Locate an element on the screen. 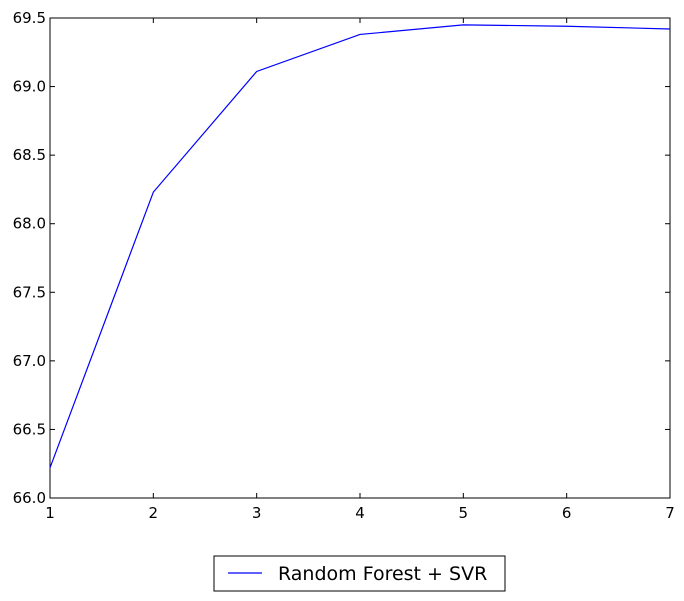 This screenshot has height=601, width=684. y-tick-label: 67.5 is located at coordinates (29, 292).